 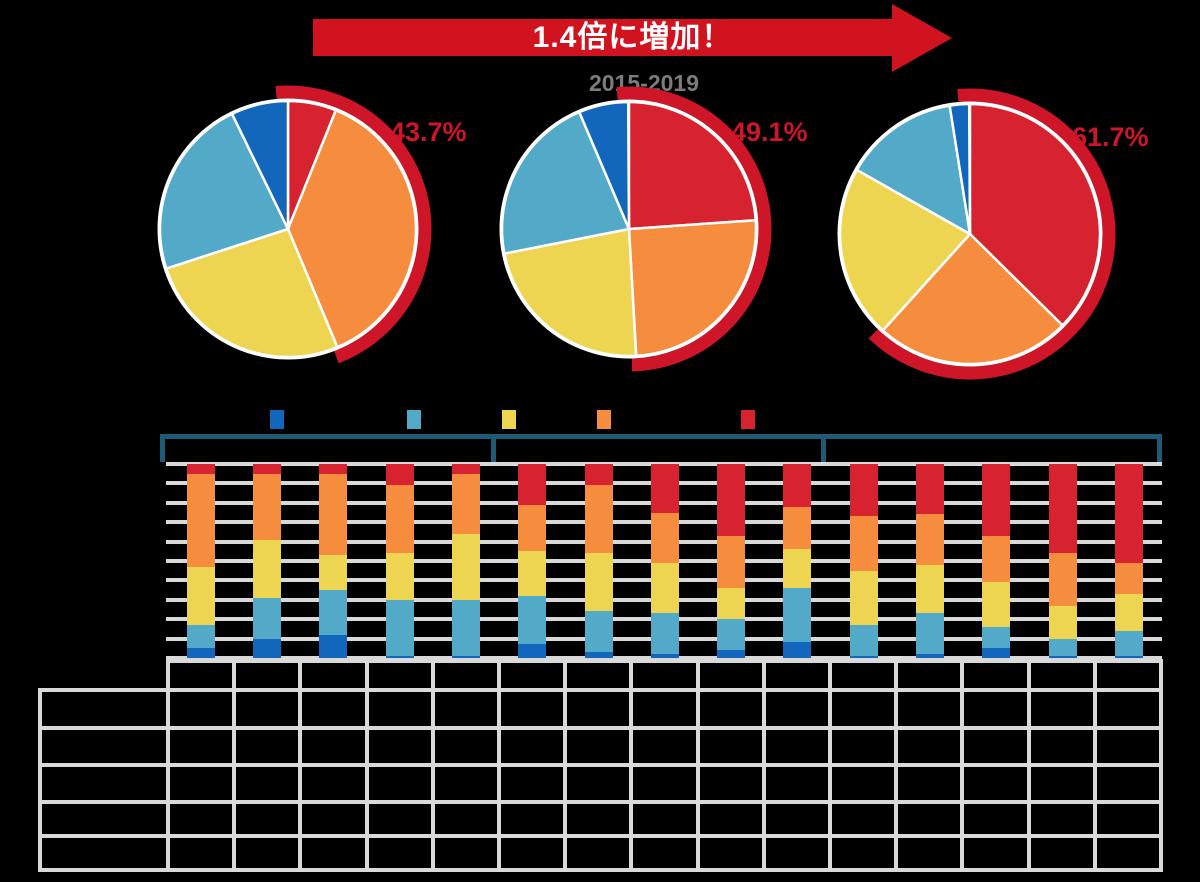 I want to click on bar-9-seg-lightblue, so click(x=731, y=635).